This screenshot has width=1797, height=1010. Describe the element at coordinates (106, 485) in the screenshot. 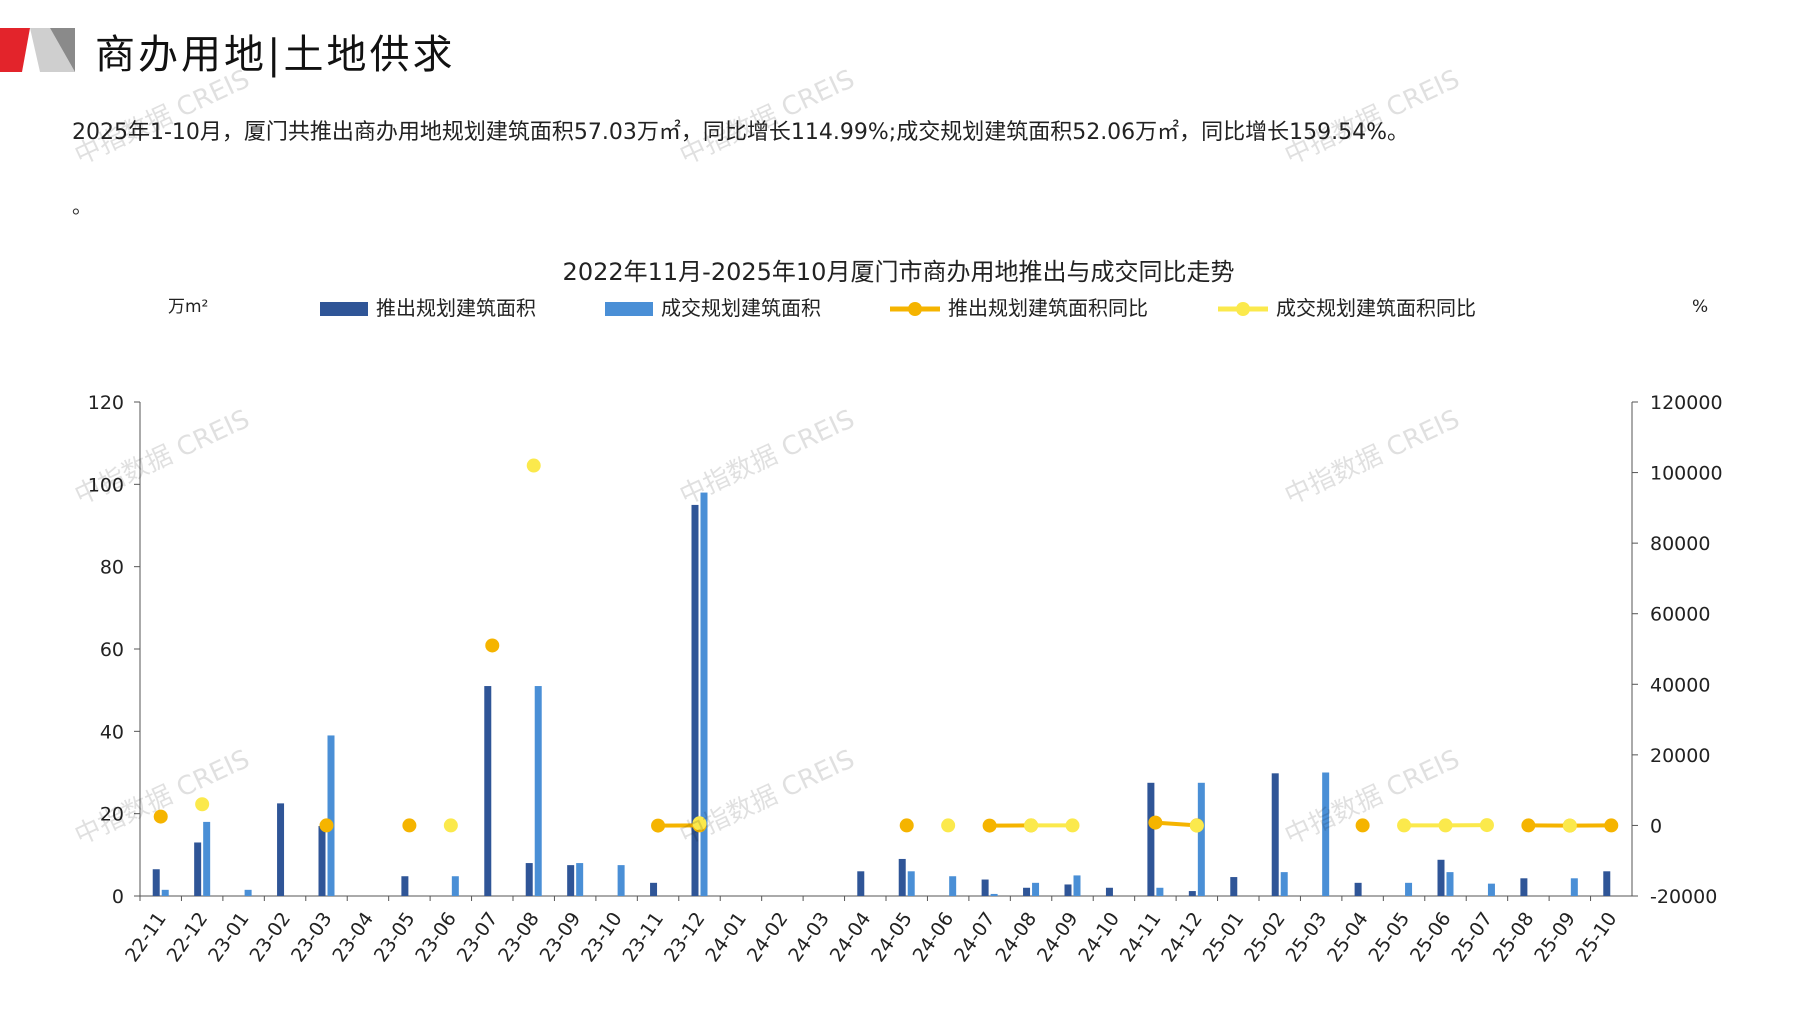

I see `left-tick-label: 100` at that location.